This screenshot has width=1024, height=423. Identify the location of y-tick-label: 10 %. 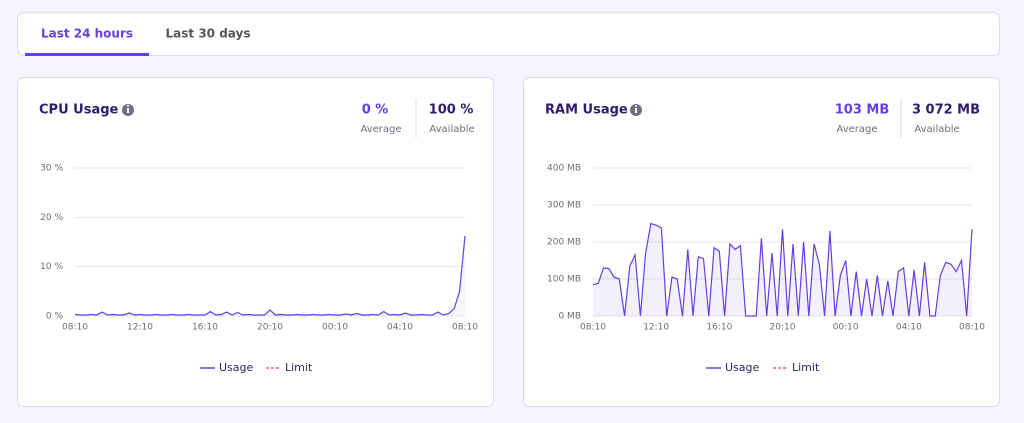
(51, 267).